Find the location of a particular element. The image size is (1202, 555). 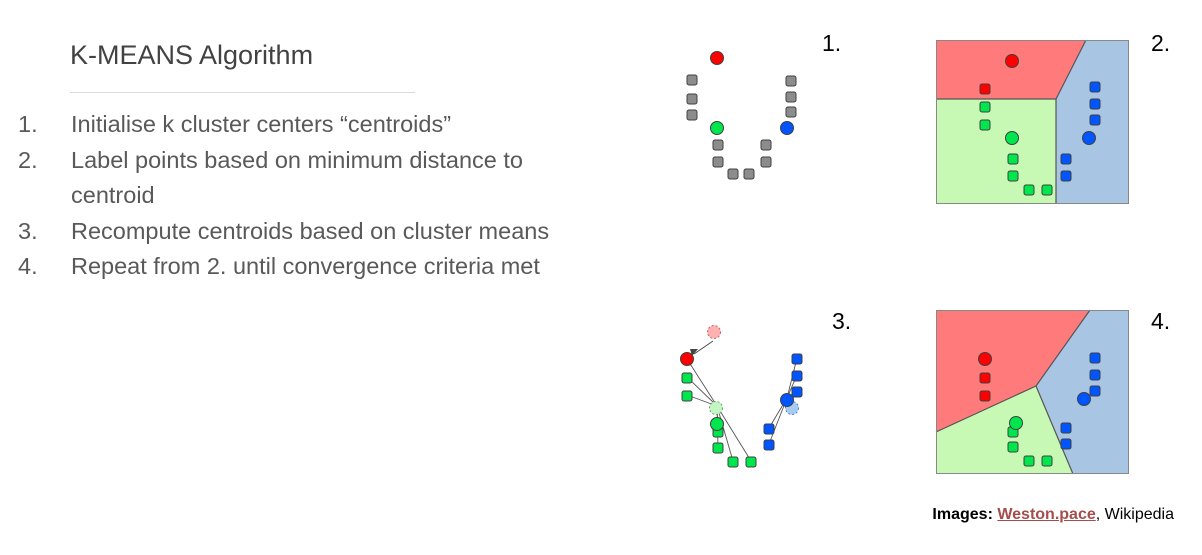

step-number: 3. is located at coordinates (28, 230).